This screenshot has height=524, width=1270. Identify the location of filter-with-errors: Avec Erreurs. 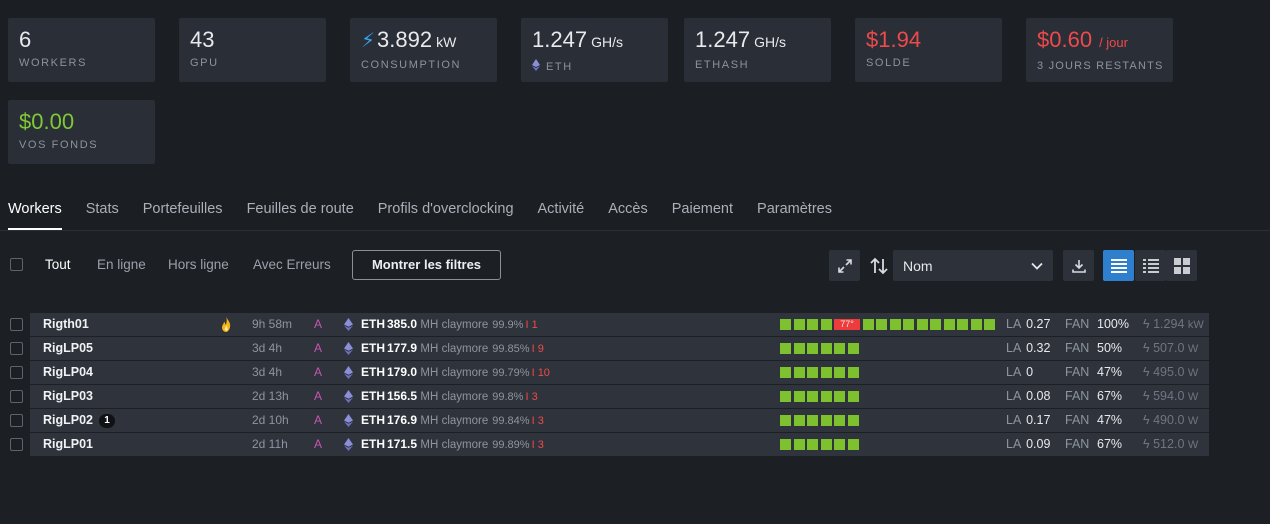
(292, 264).